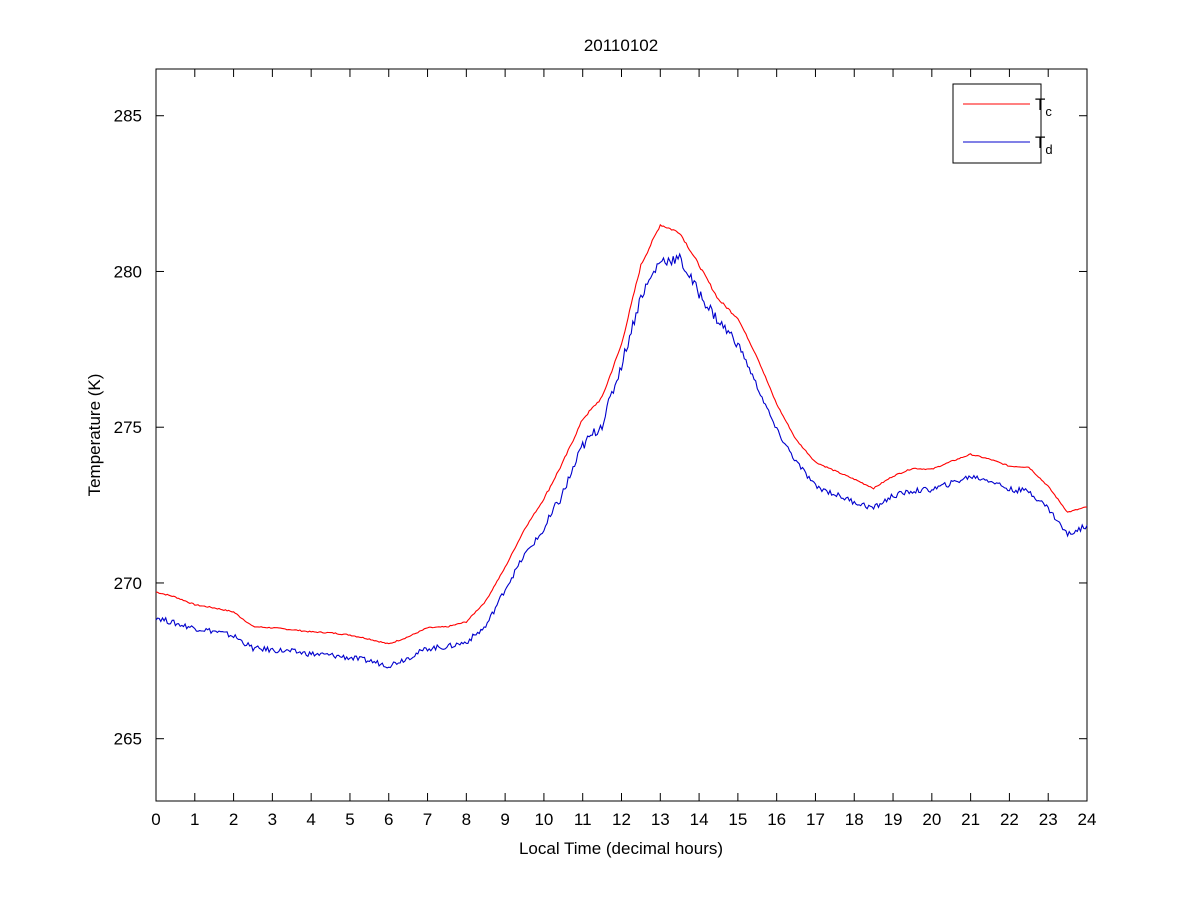 This screenshot has height=905, width=1201. What do you see at coordinates (1044, 145) in the screenshot?
I see `legend-label-td: Td` at bounding box center [1044, 145].